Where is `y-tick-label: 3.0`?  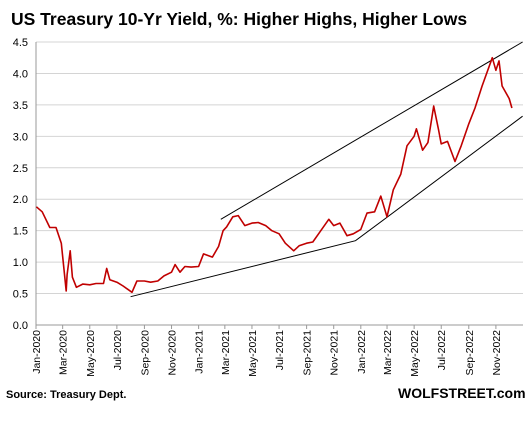 y-tick-label: 3.0 is located at coordinates (20, 137).